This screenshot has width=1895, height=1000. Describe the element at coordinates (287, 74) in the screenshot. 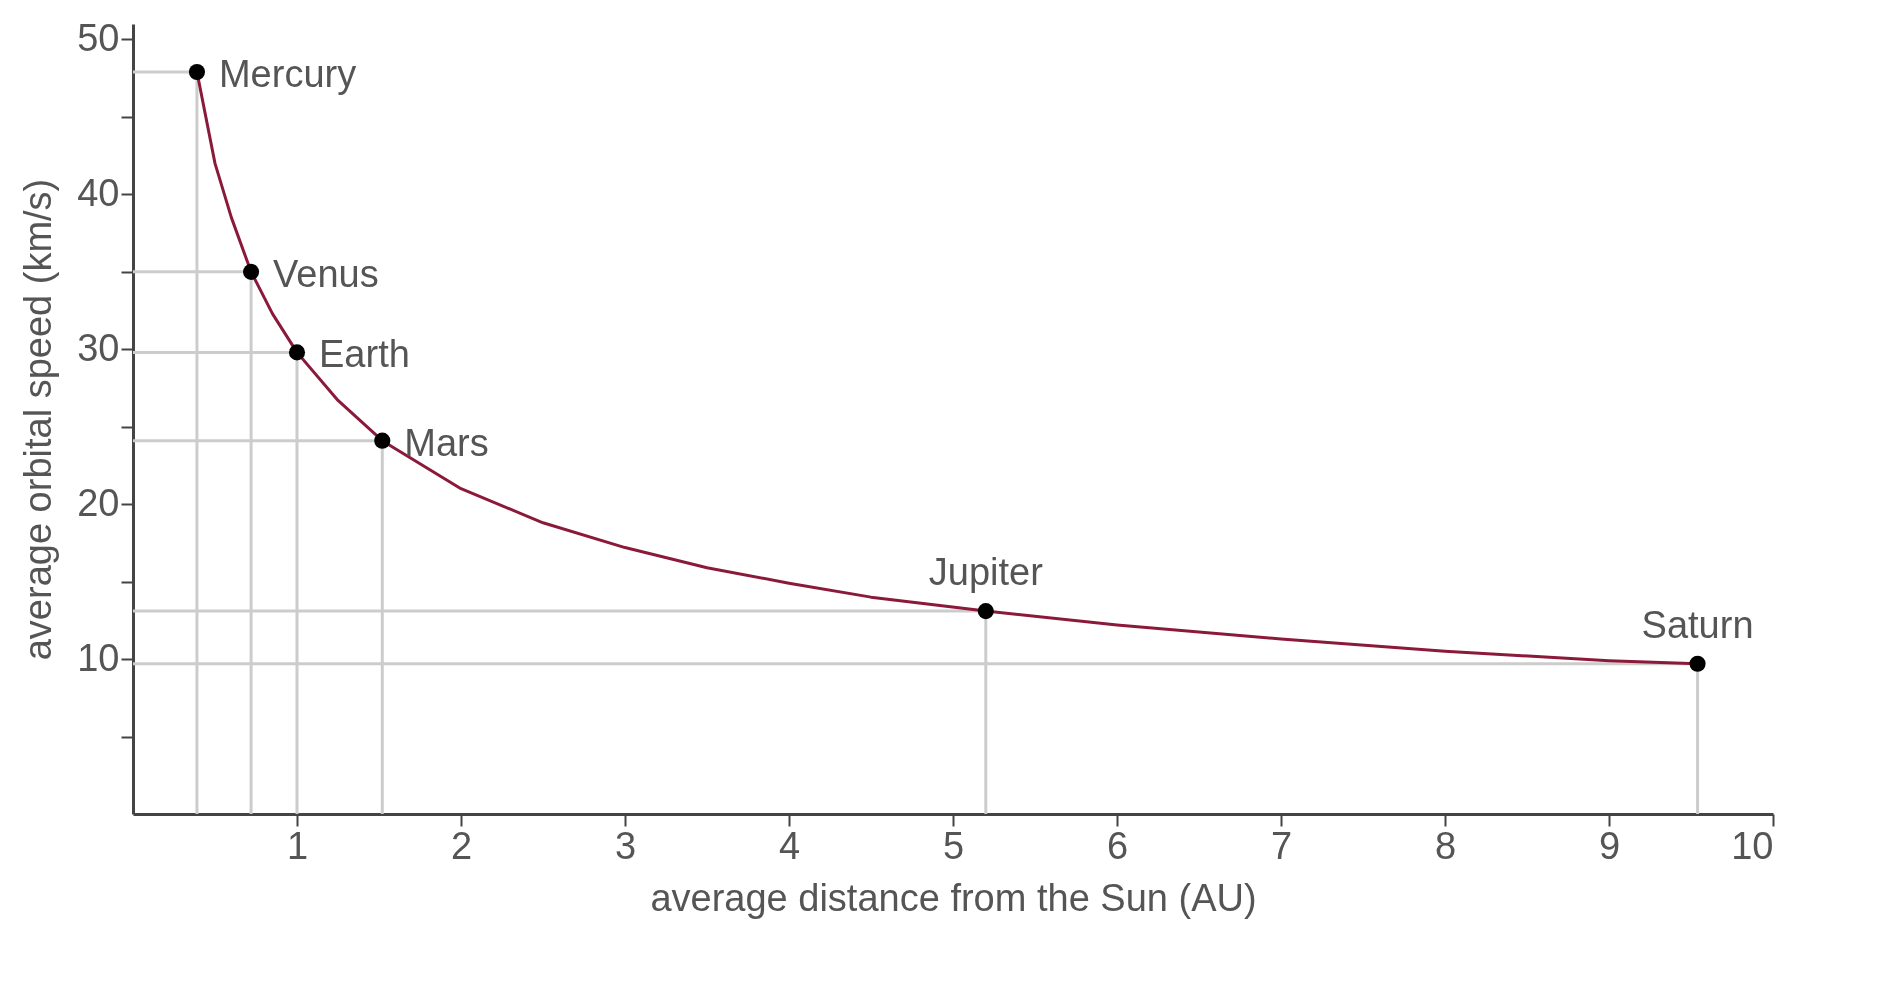

I see `annotation: Mercury` at that location.